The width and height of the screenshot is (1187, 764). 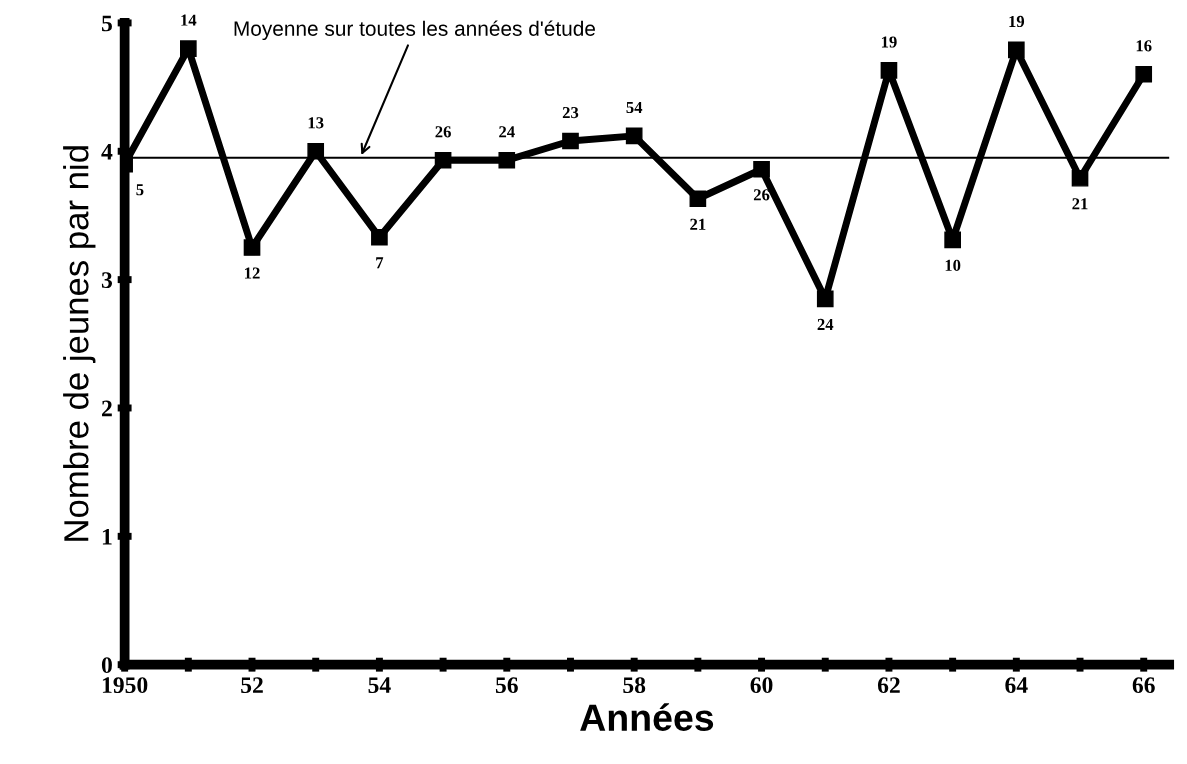 I want to click on y-tick-label: 5, so click(x=106, y=23).